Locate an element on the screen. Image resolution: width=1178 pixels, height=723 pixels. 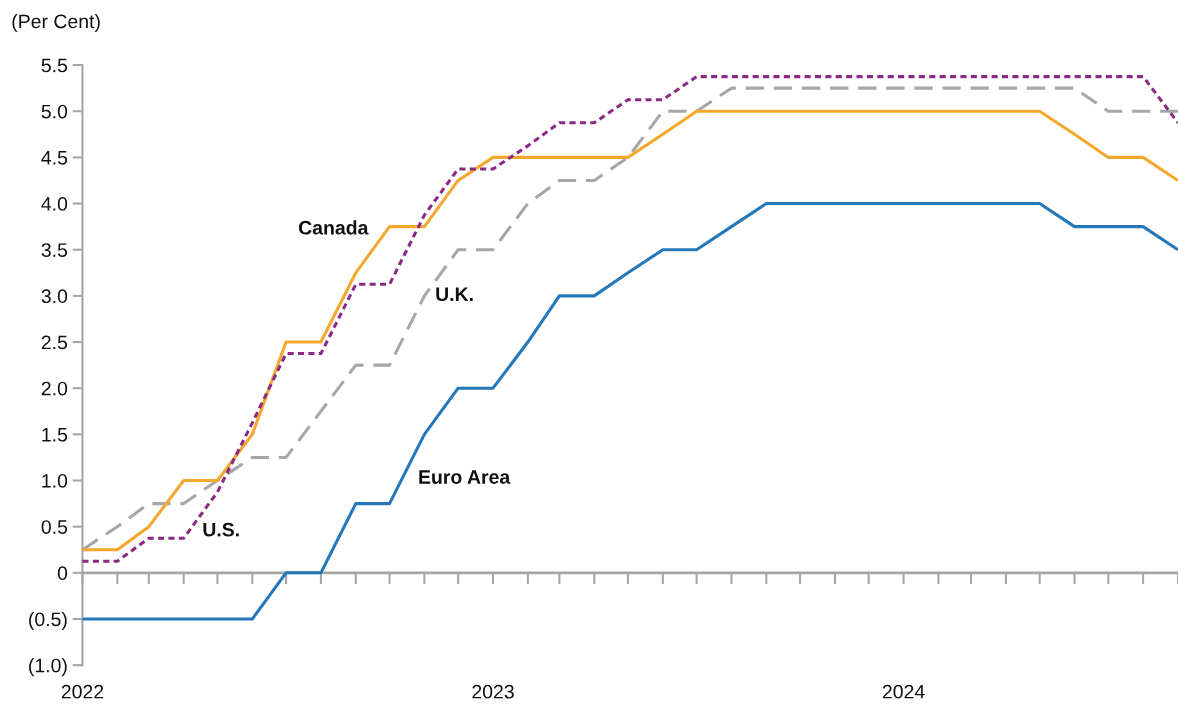
y-tick-label: 5.5 is located at coordinates (54, 65).